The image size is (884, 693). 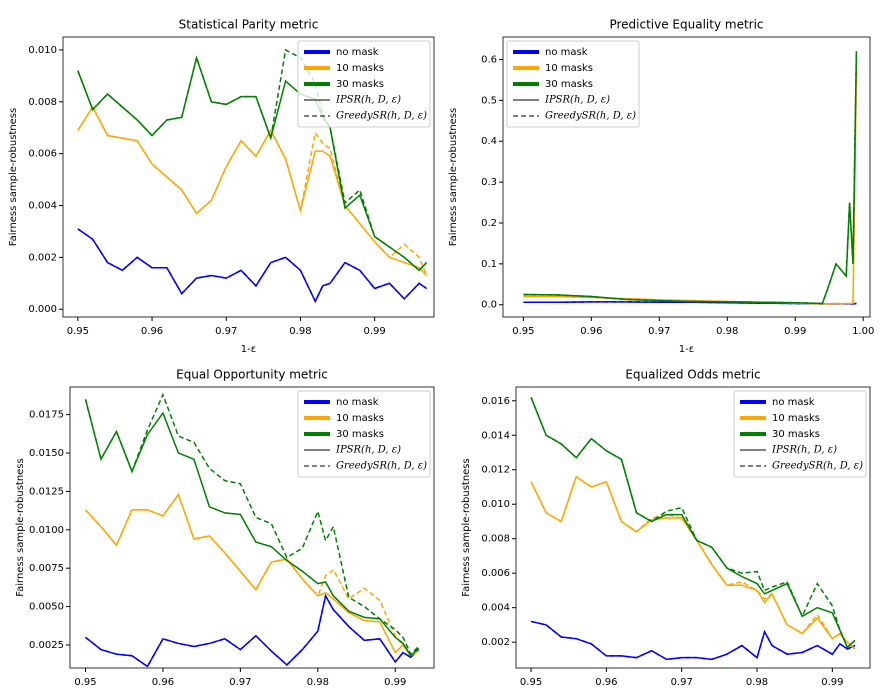 What do you see at coordinates (863, 331) in the screenshot?
I see `x-tick-label: 1.00` at bounding box center [863, 331].